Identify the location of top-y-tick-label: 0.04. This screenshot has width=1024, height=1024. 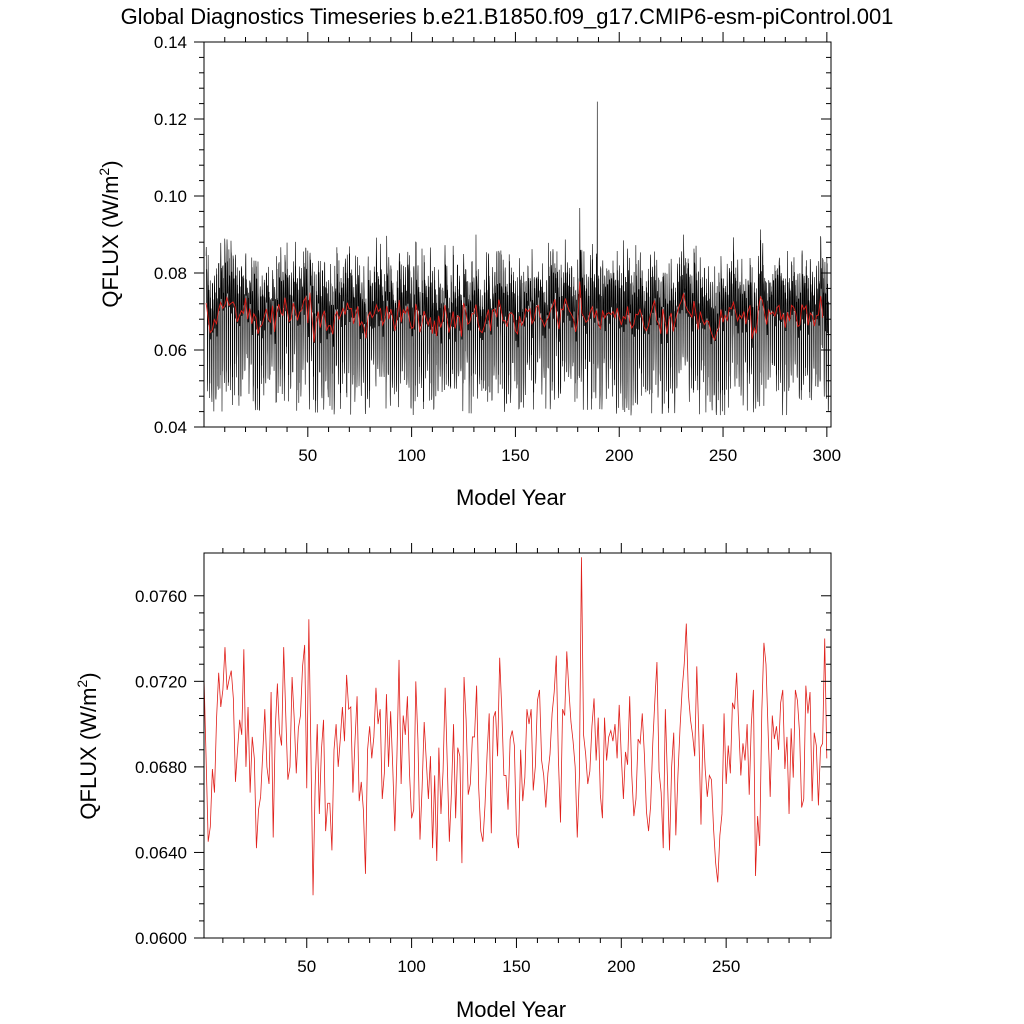
(170, 427).